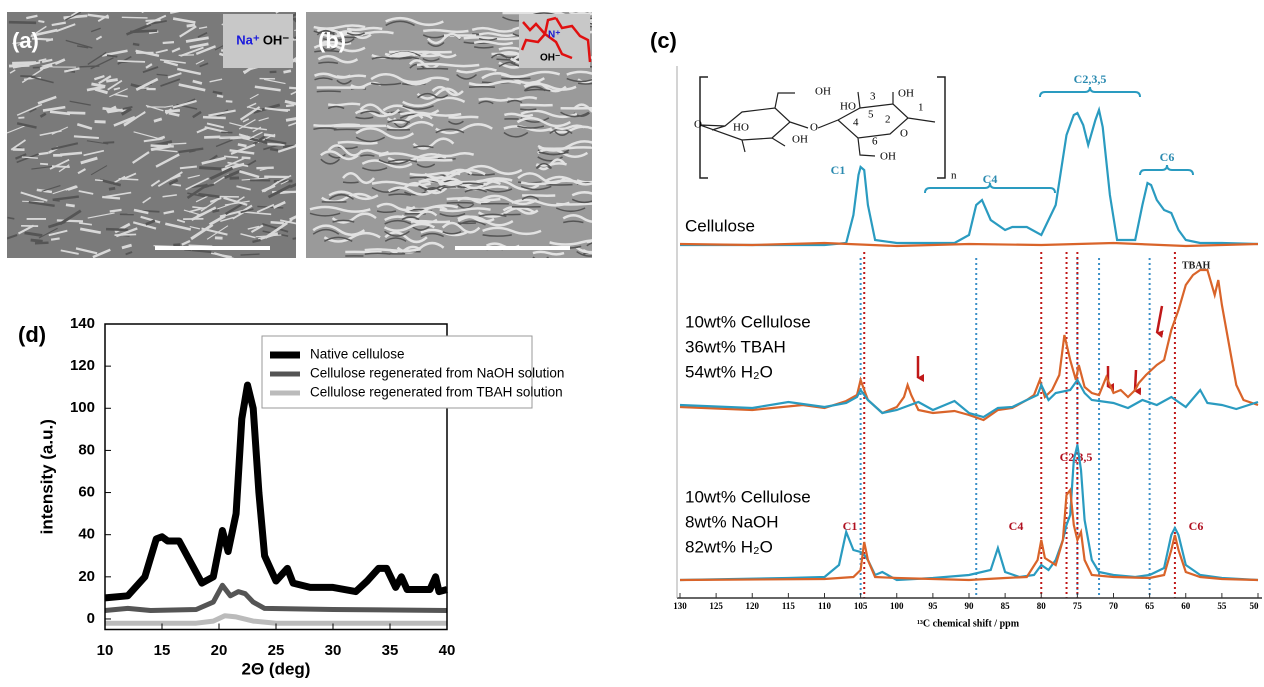 This screenshot has width=1264, height=687. Describe the element at coordinates (850, 526) in the screenshot. I see `peak-label: C1` at that location.